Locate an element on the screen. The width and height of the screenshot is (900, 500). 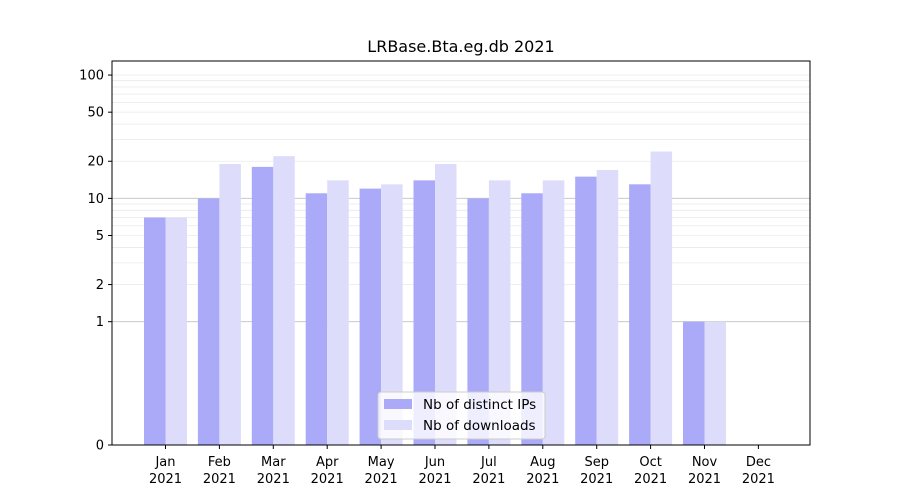
chart-title: LRBase.Bta.eg.db 2021 is located at coordinates (460, 46).